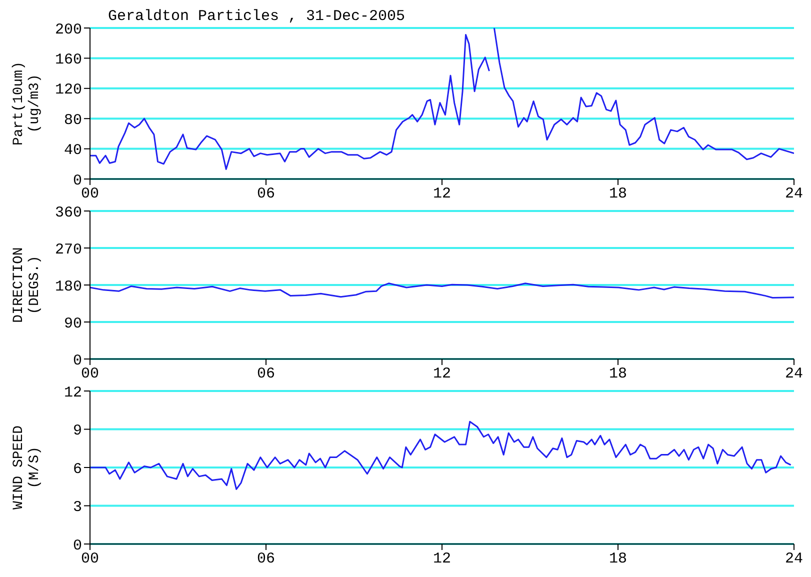 This screenshot has height=577, width=811. I want to click on y-tick-label: 90, so click(73, 323).